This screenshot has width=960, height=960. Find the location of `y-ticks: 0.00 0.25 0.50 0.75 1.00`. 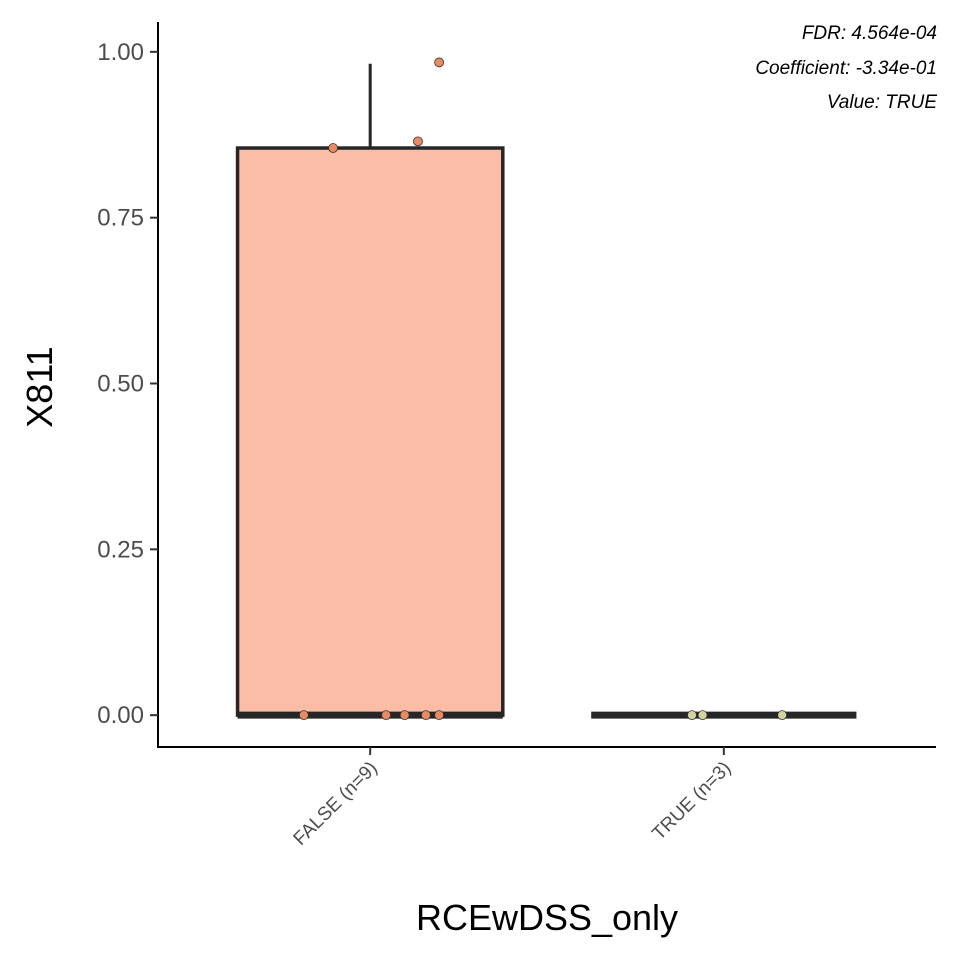

y-ticks: 0.00 0.25 0.50 0.75 1.00 is located at coordinates (127, 384).